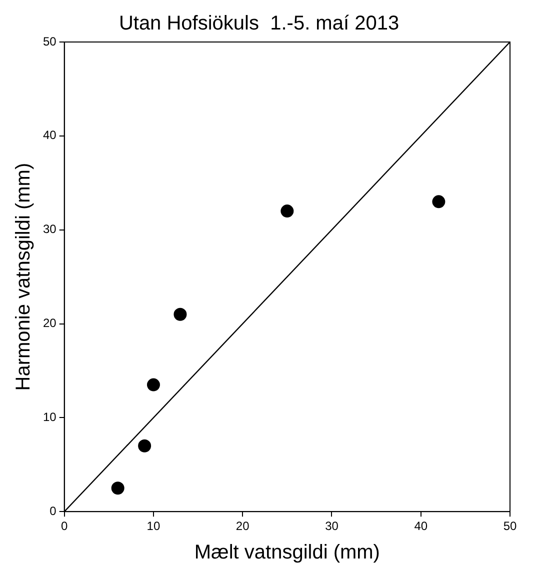 The height and width of the screenshot is (577, 540). Describe the element at coordinates (49, 41) in the screenshot. I see `y-tick-label: 50` at that location.